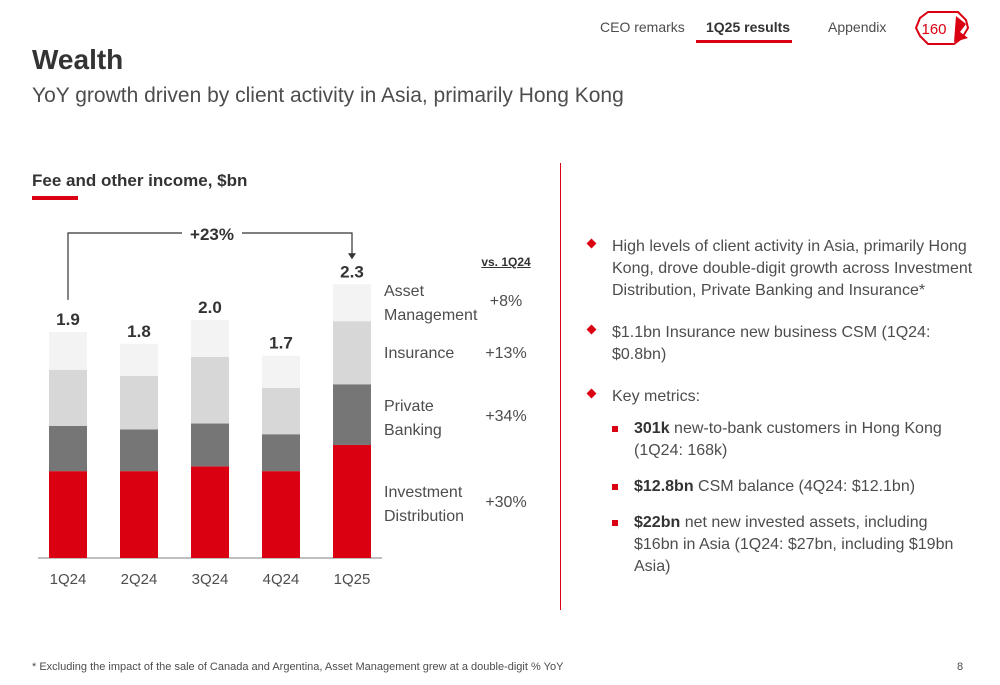  What do you see at coordinates (656, 396) in the screenshot?
I see `bullet-text: Key metrics:` at bounding box center [656, 396].